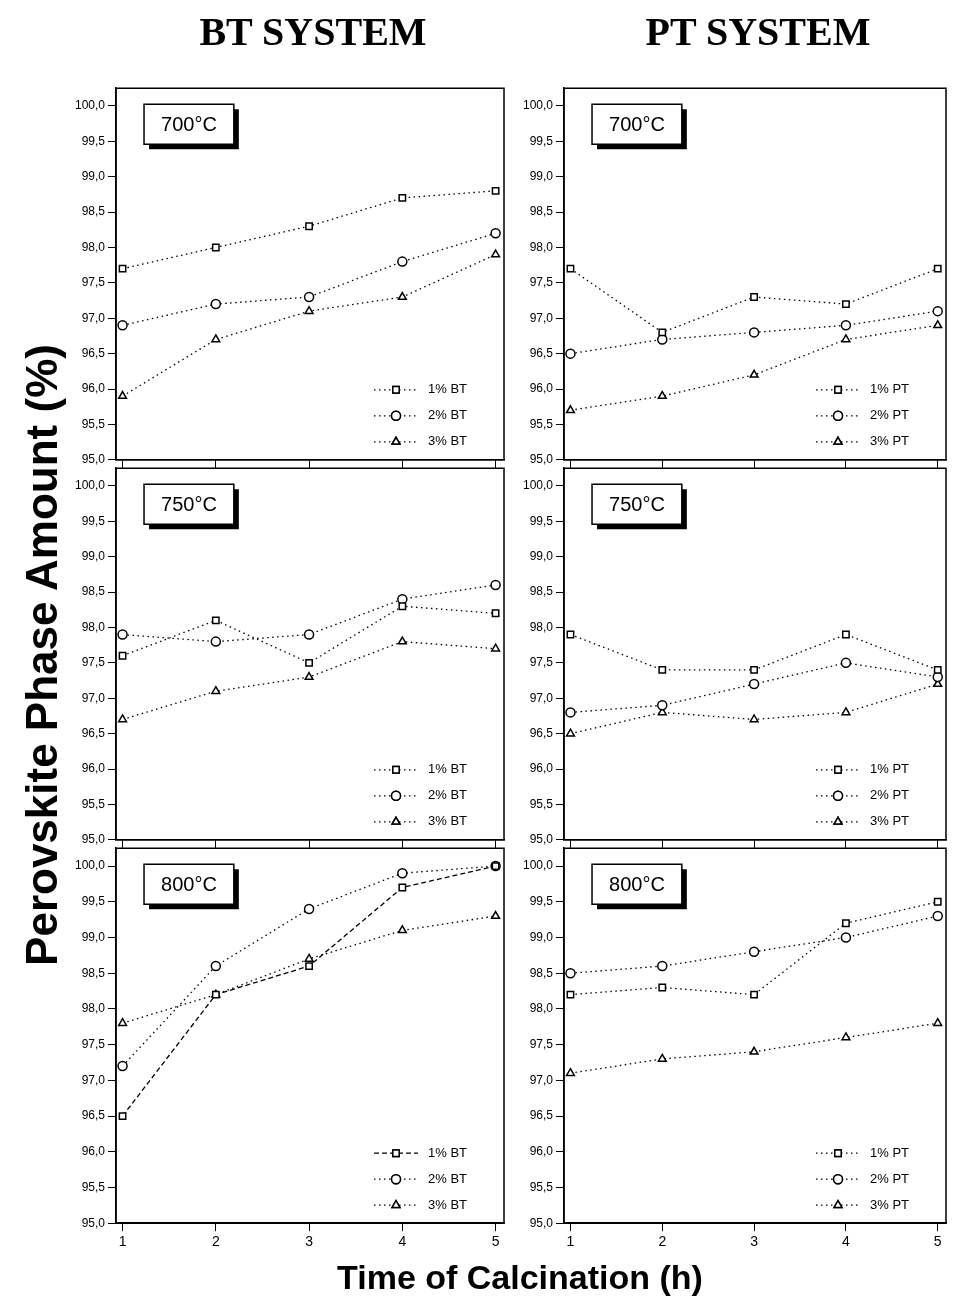 The image size is (956, 1305). Describe the element at coordinates (520, 1277) in the screenshot. I see `x-axis-title: Time of Calcination (h)` at that location.